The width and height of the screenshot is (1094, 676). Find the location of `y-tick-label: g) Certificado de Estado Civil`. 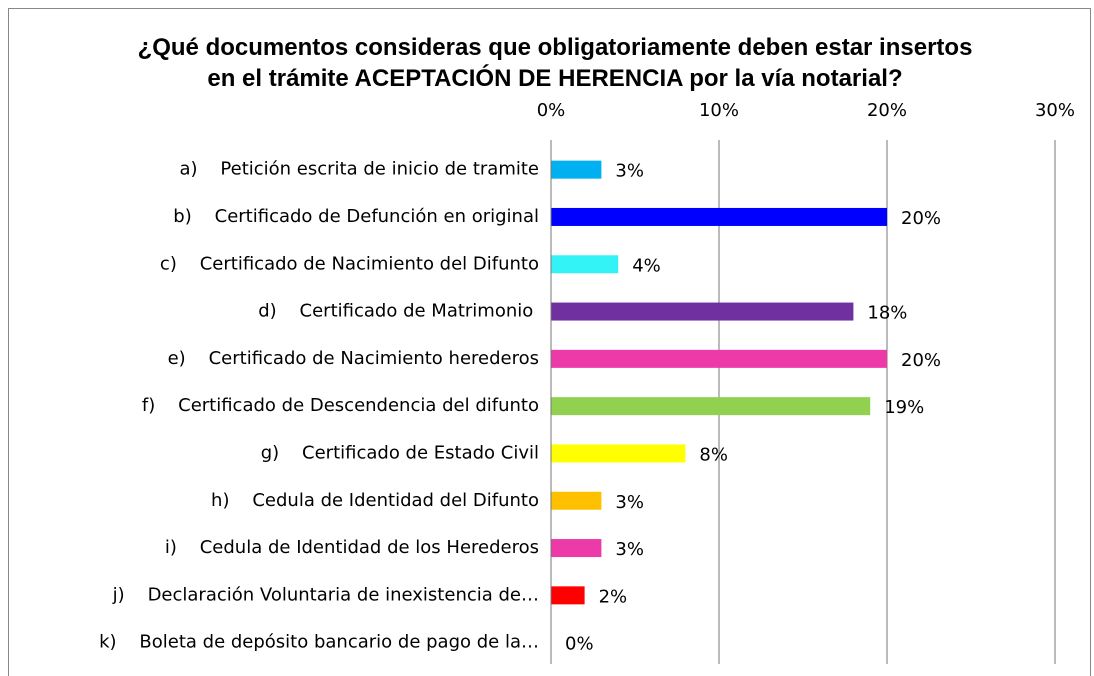

y-tick-label: g) Certificado de Estado Civil is located at coordinates (400, 452).